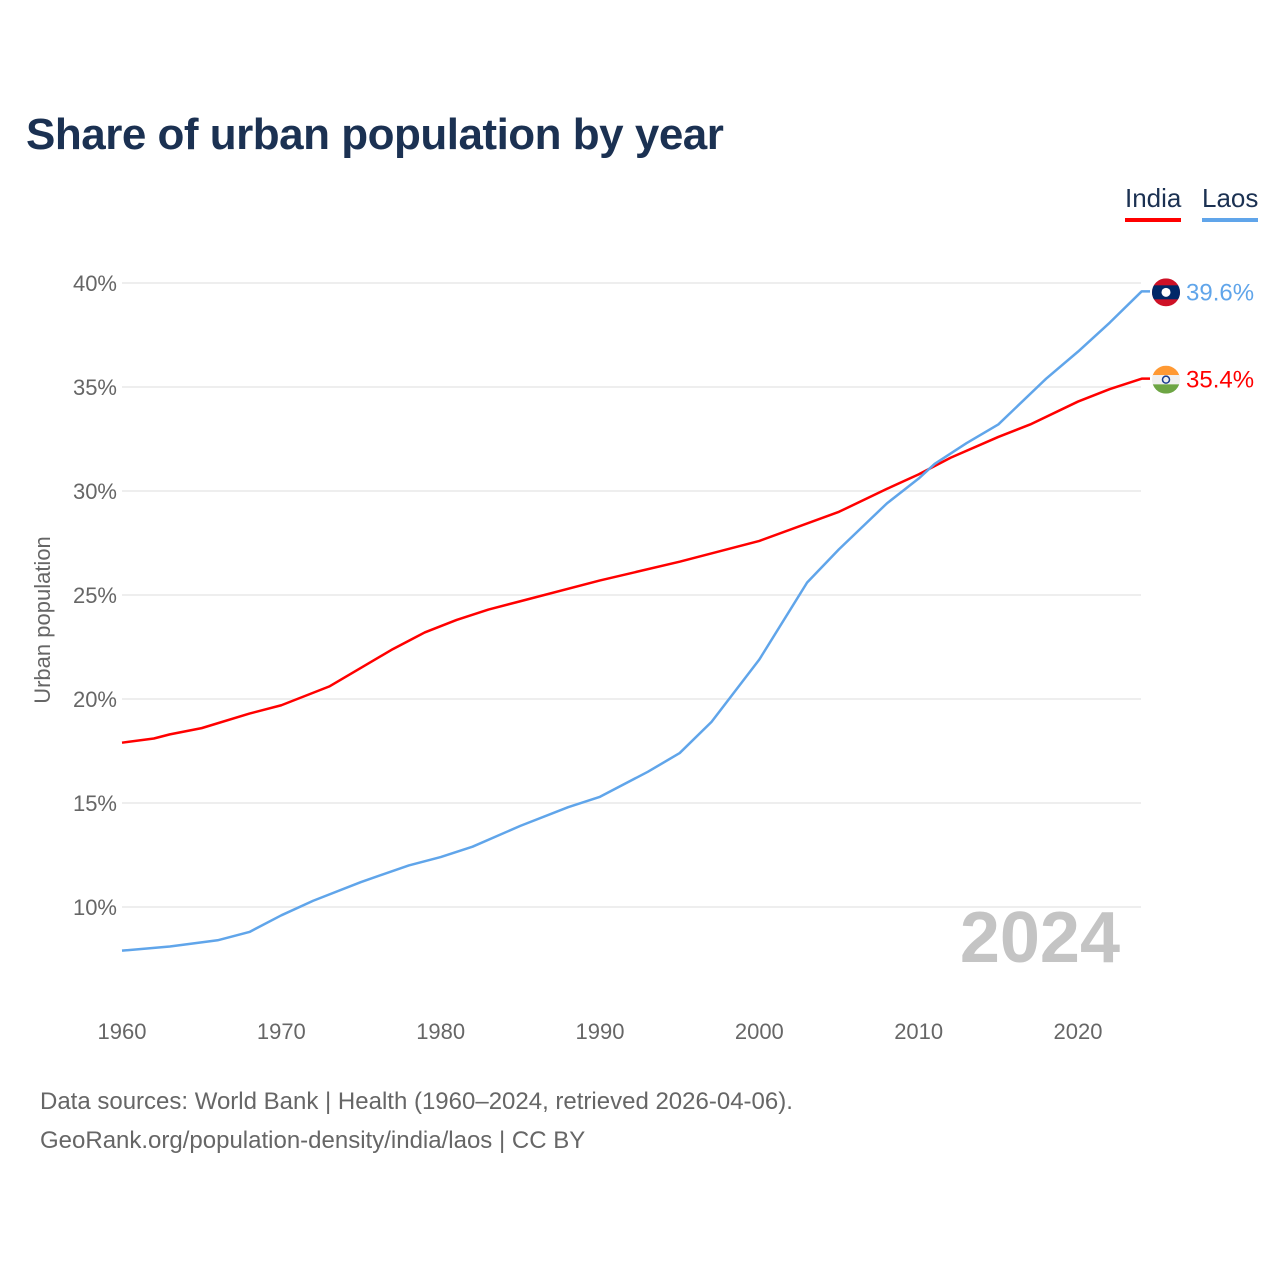 The image size is (1280, 1280). Describe the element at coordinates (95, 283) in the screenshot. I see `y-tick-label: 40%` at that location.